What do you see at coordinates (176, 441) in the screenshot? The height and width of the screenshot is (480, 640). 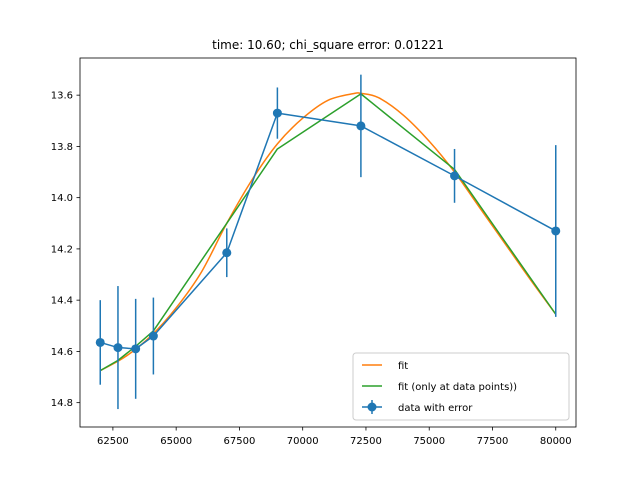 I see `x-tick-label: 65000` at bounding box center [176, 441].